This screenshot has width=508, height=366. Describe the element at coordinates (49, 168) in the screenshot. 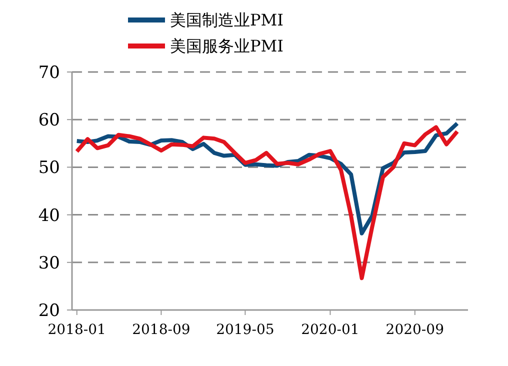

I see `y-tick-label: 50` at that location.